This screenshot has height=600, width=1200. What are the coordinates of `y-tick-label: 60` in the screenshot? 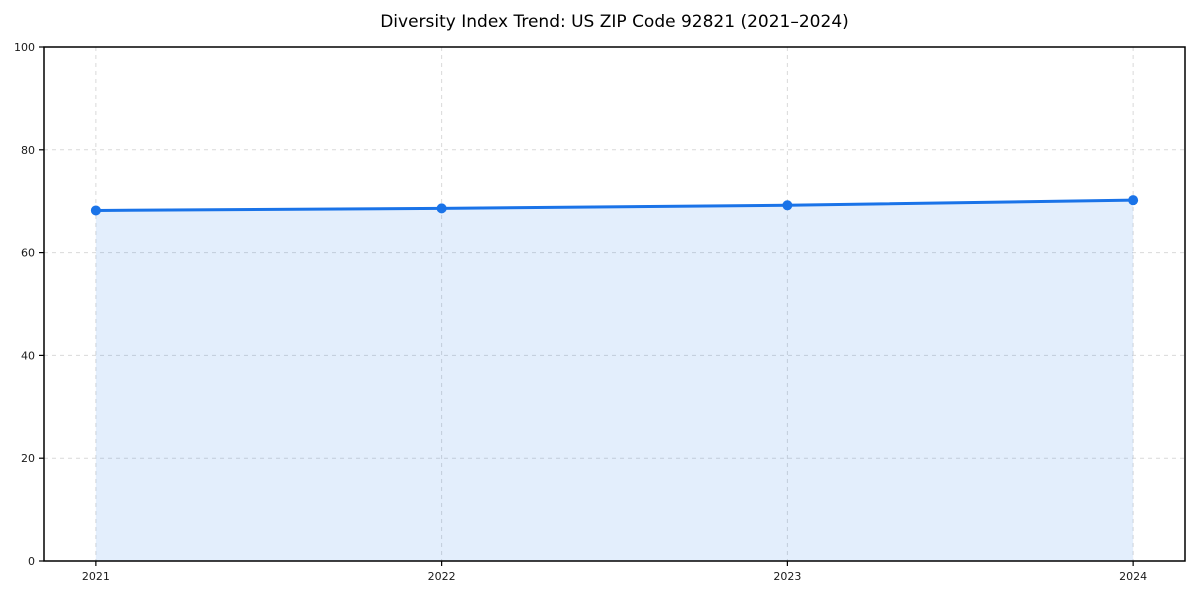 It's located at (28, 253).